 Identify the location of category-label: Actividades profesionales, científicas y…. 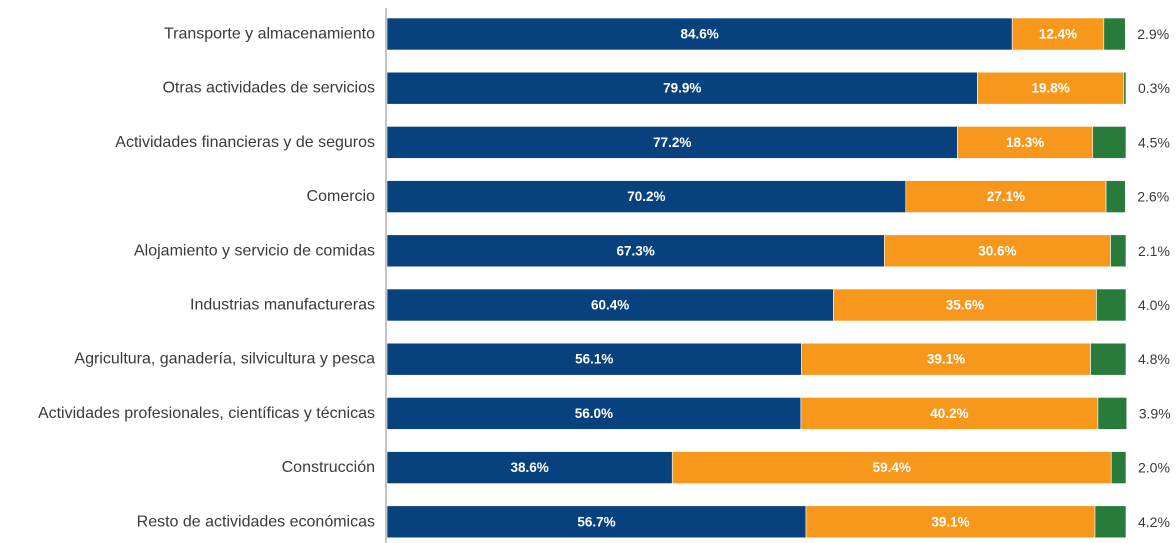
(206, 413).